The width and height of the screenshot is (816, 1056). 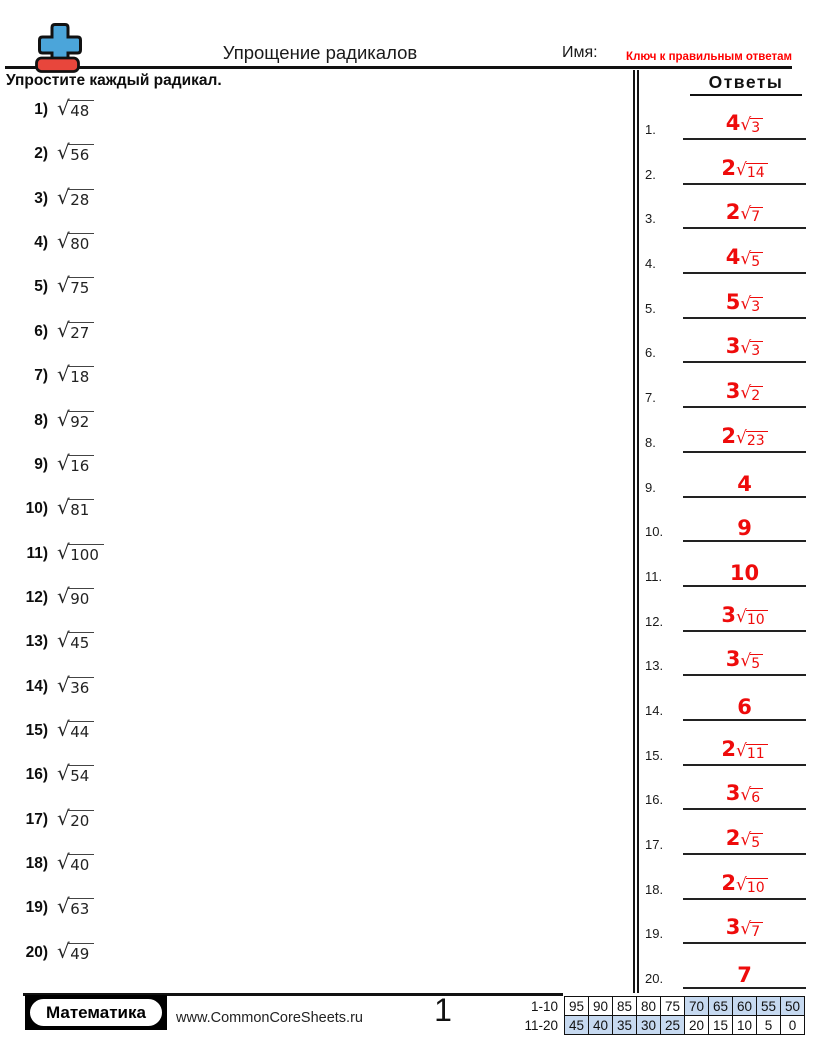 I want to click on answer-row: 10. 9, so click(x=725, y=524).